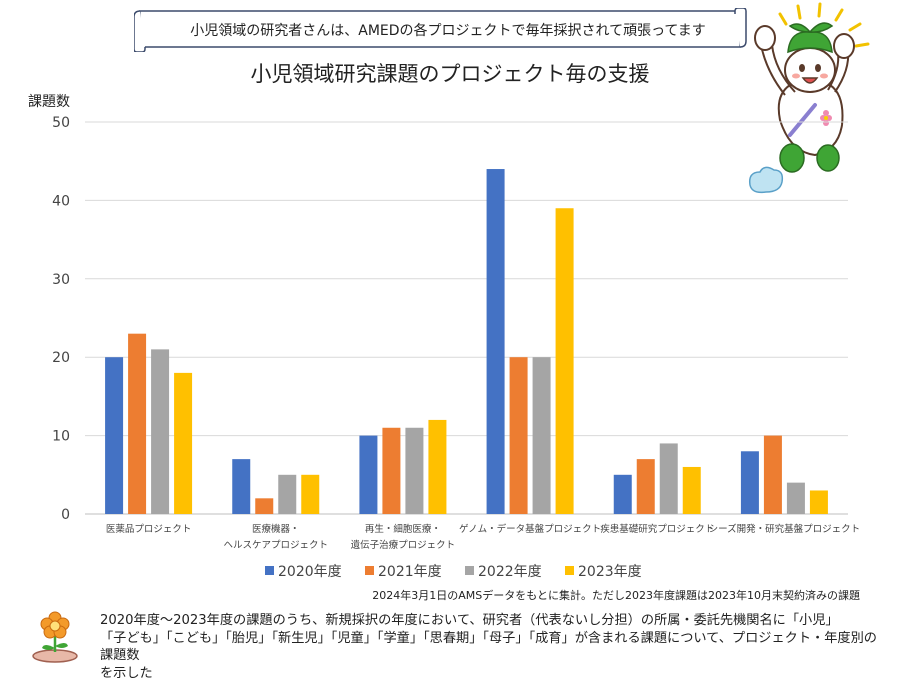 The height and width of the screenshot is (698, 900). What do you see at coordinates (785, 529) in the screenshot?
I see `x-tick-label: シーズ開発・研究基盤プロジェクト` at bounding box center [785, 529].